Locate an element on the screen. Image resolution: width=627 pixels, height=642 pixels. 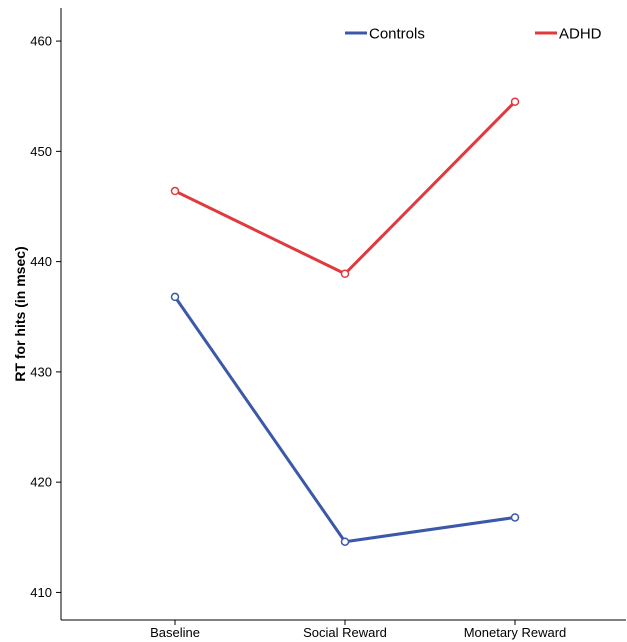
y-tick-label: 440 is located at coordinates (41, 261).